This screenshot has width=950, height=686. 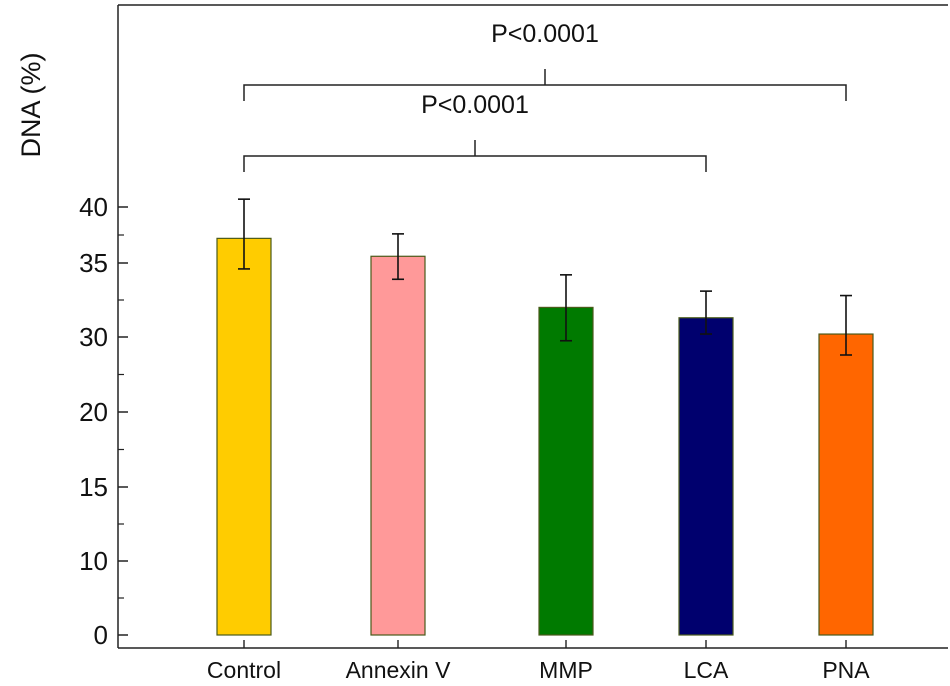 I want to click on y-tick-label: 30, so click(x=93, y=337).